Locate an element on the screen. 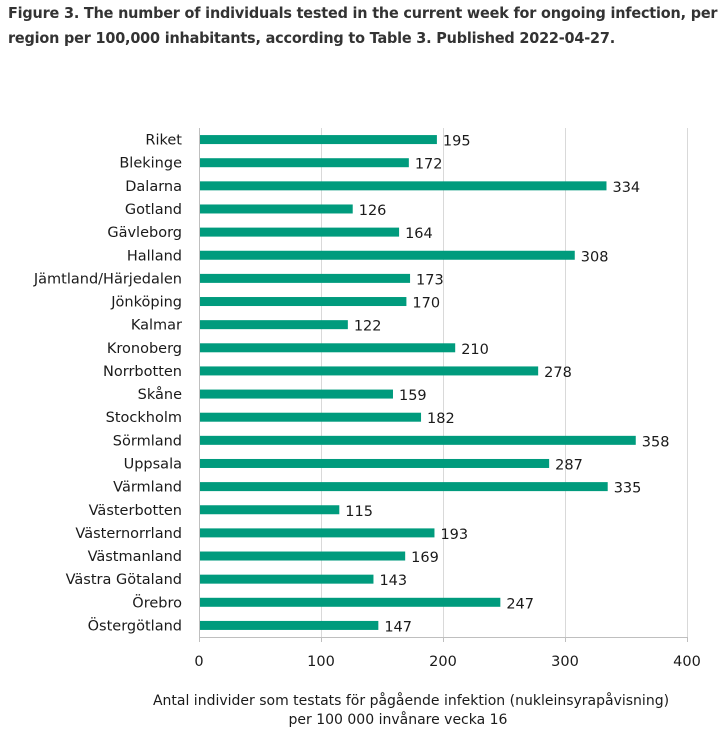 The height and width of the screenshot is (744, 725). category-label: Dalarna is located at coordinates (153, 187).